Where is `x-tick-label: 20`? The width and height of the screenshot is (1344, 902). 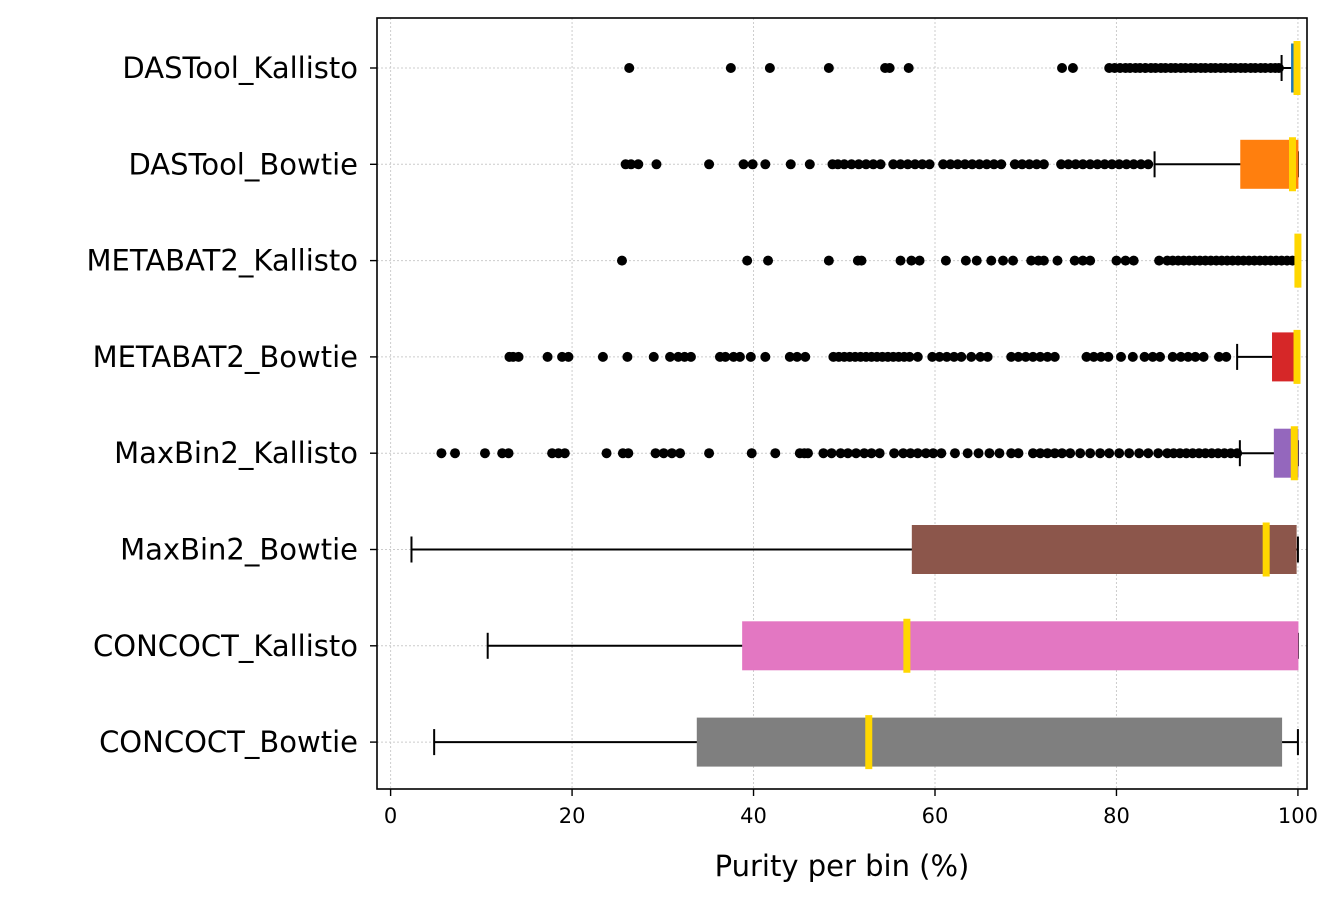
x-tick-label: 20 is located at coordinates (572, 816).